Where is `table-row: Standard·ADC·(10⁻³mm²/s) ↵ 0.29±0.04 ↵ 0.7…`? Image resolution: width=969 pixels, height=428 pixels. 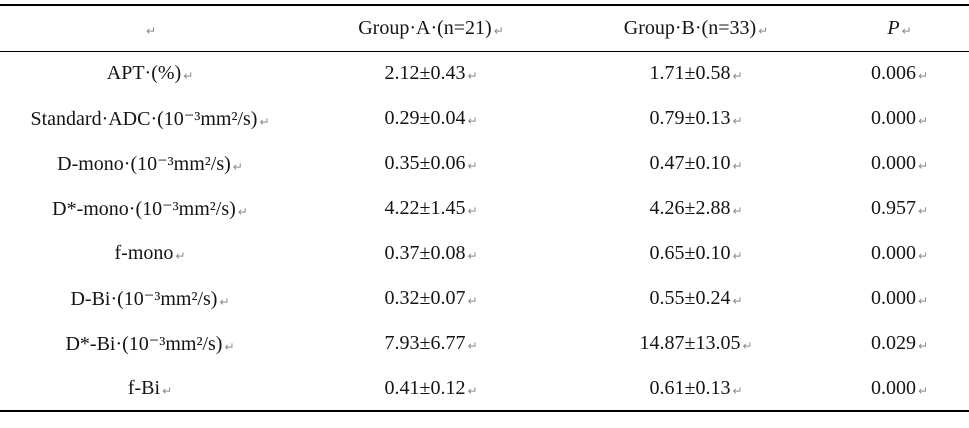
table-row: Standard·ADC·(10⁻³mm²/s) ↵ 0.29±0.04 ↵ 0.7… is located at coordinates (484, 118).